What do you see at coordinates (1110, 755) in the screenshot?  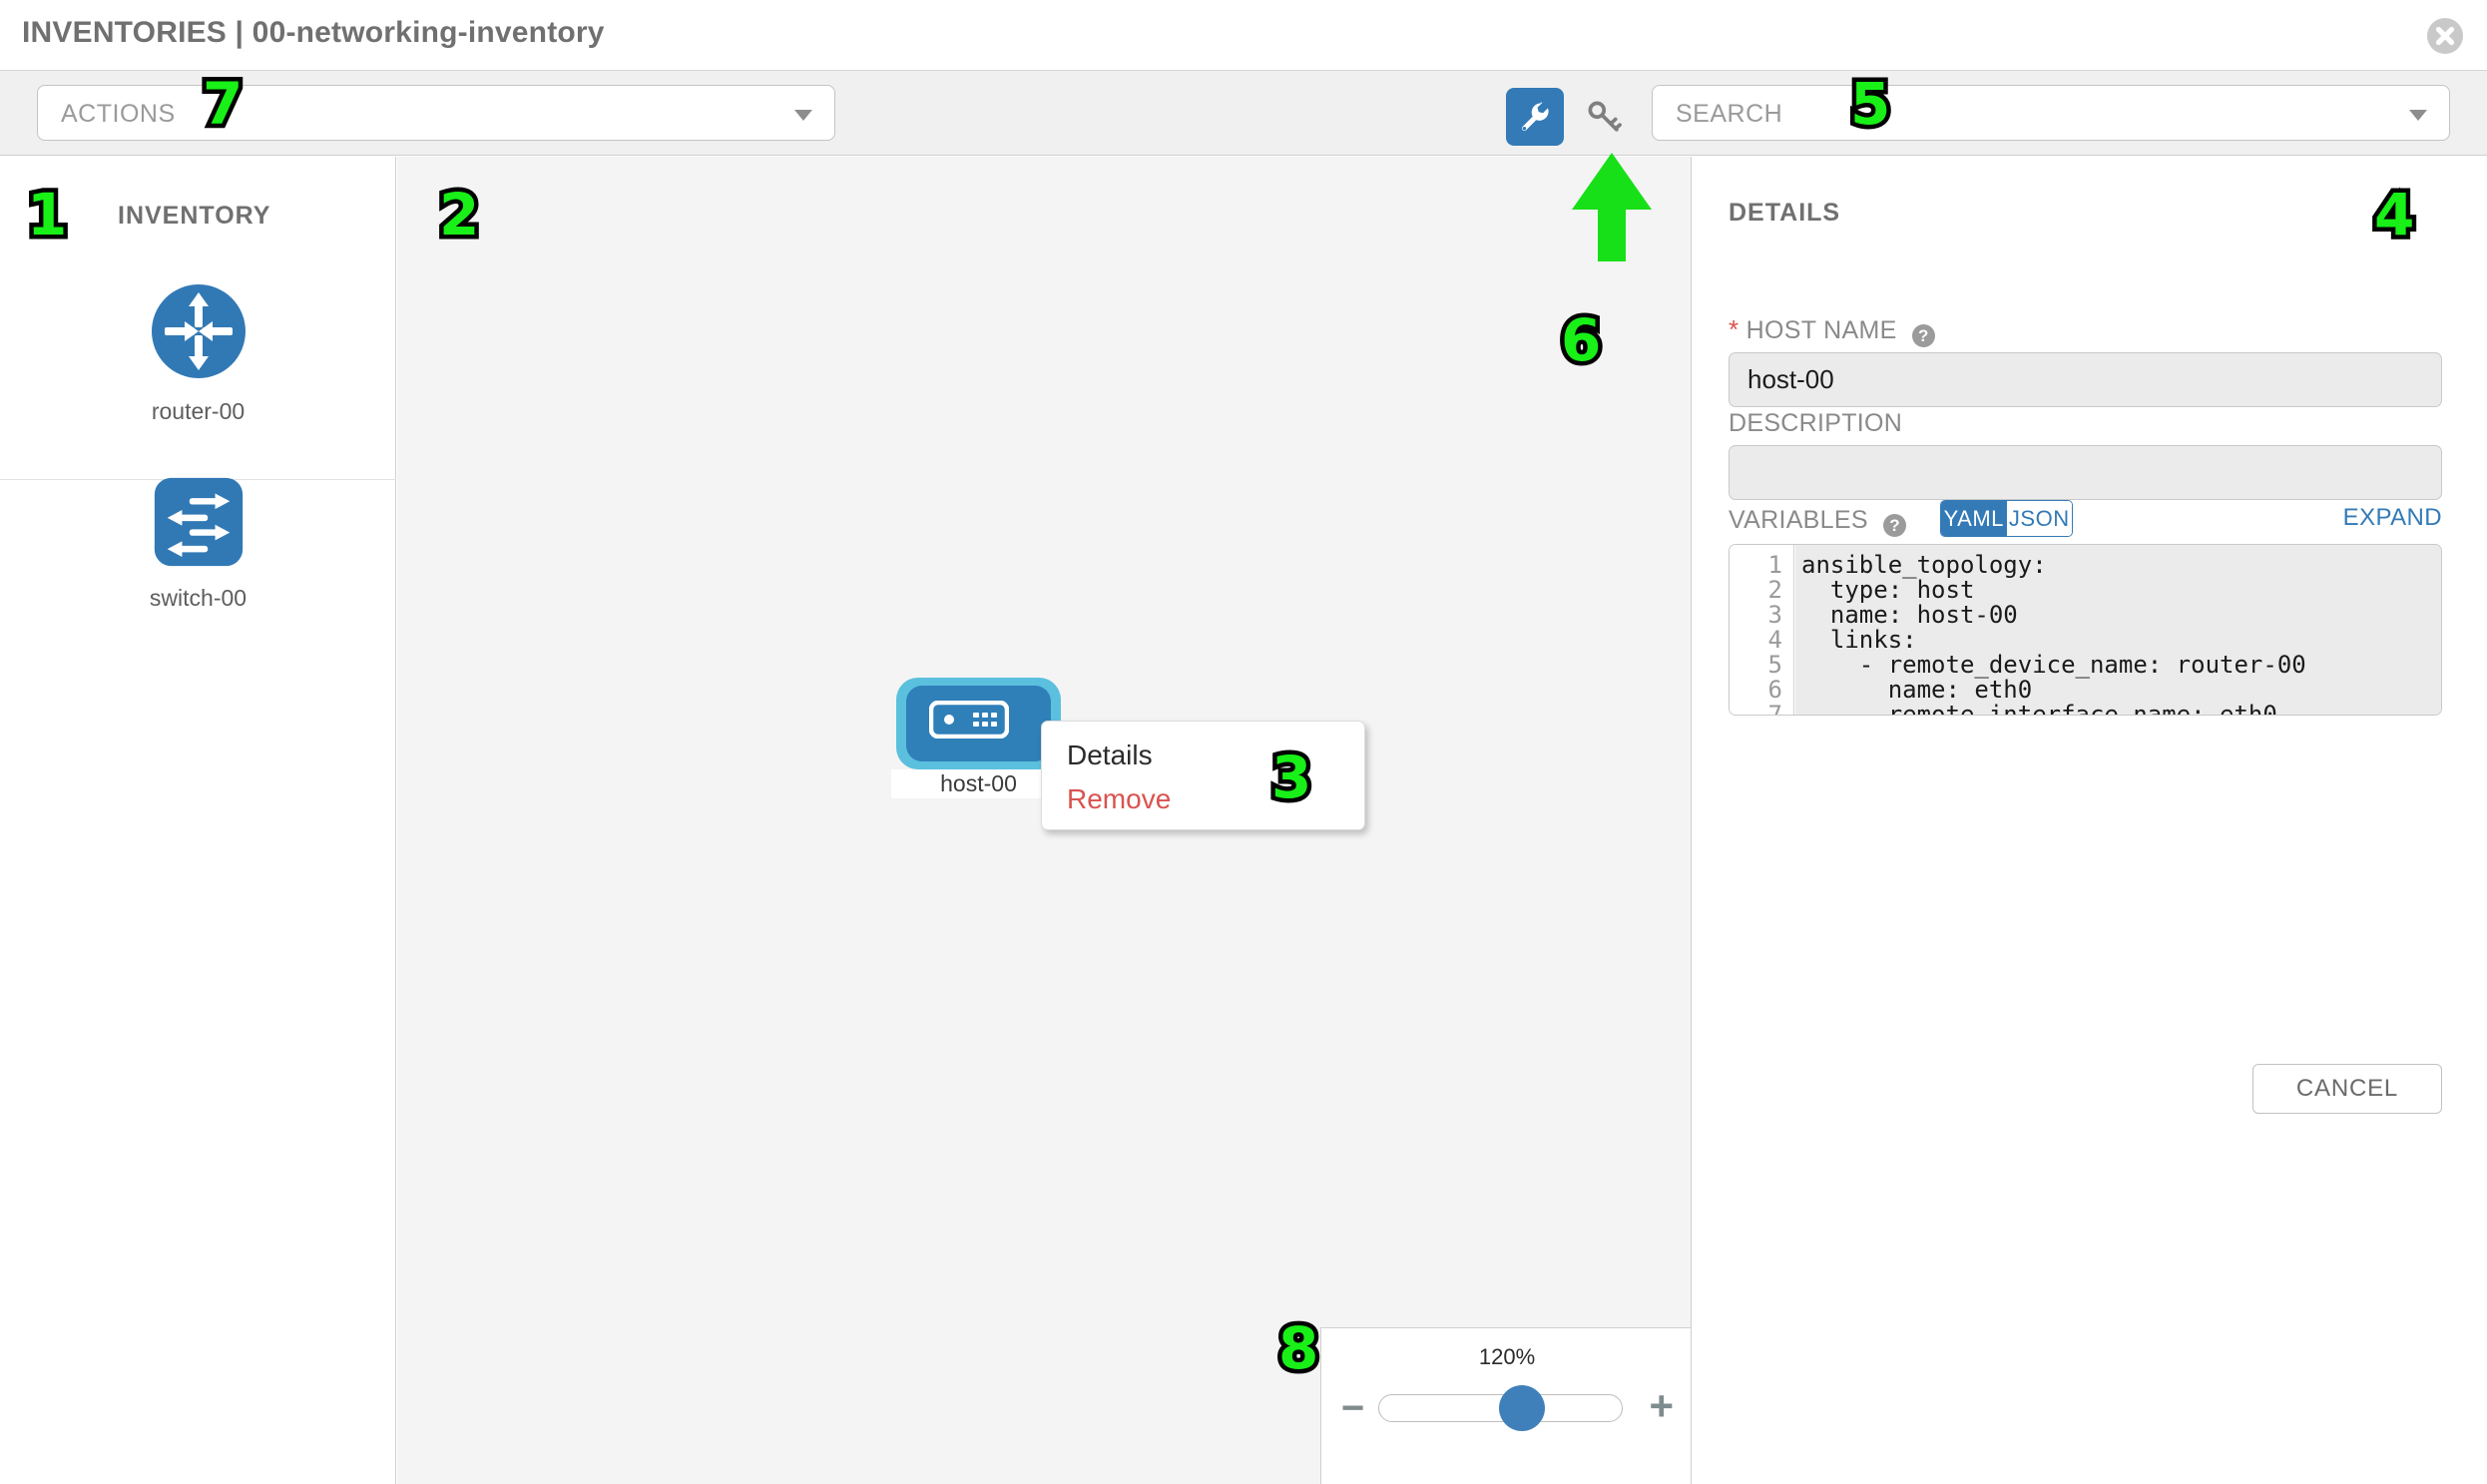 I see `context-menu-item-details: Details` at bounding box center [1110, 755].